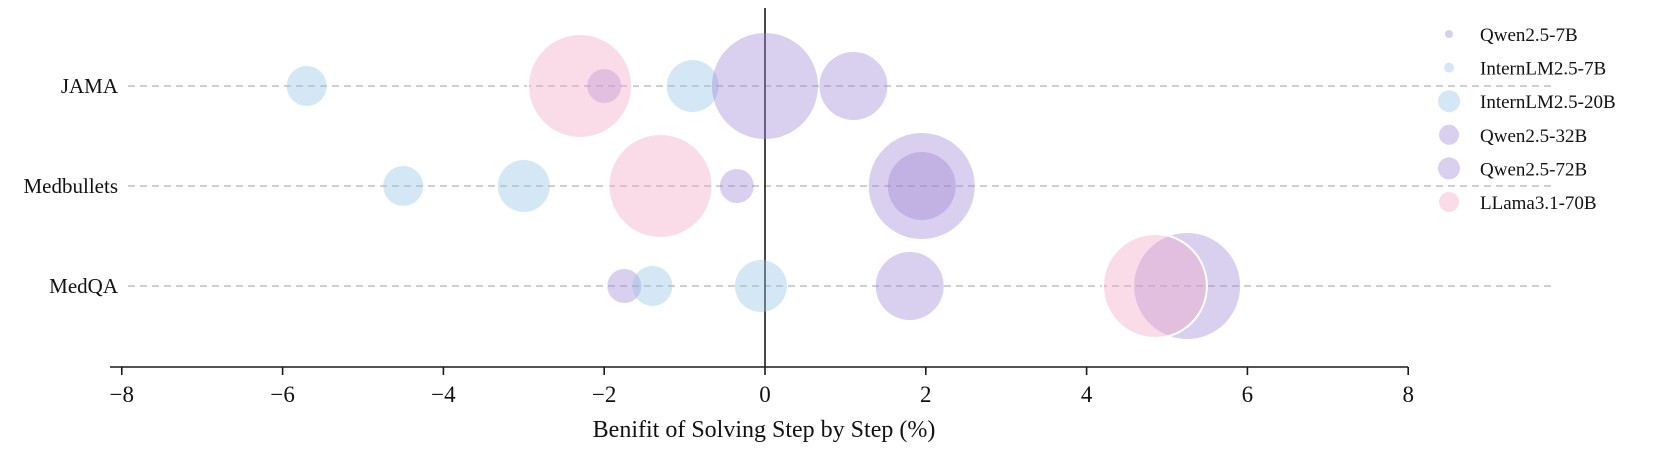  I want to click on y-category-label-medbullets: Medbullets, so click(71, 186).